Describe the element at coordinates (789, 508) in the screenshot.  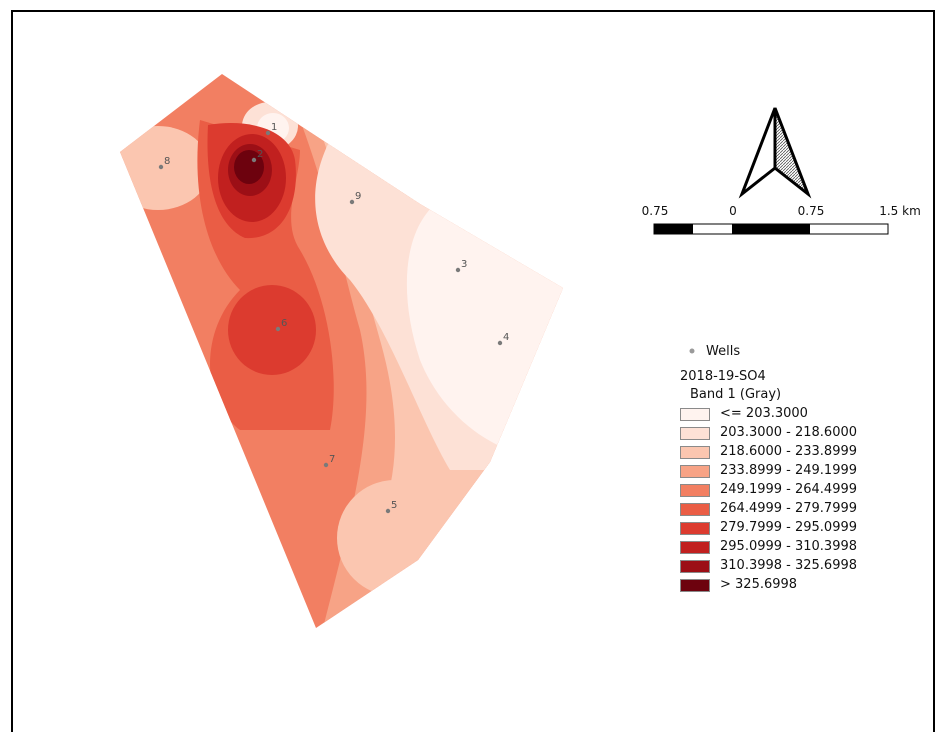
I see `legend-class-label: 264.4999 - 279.7999` at that location.